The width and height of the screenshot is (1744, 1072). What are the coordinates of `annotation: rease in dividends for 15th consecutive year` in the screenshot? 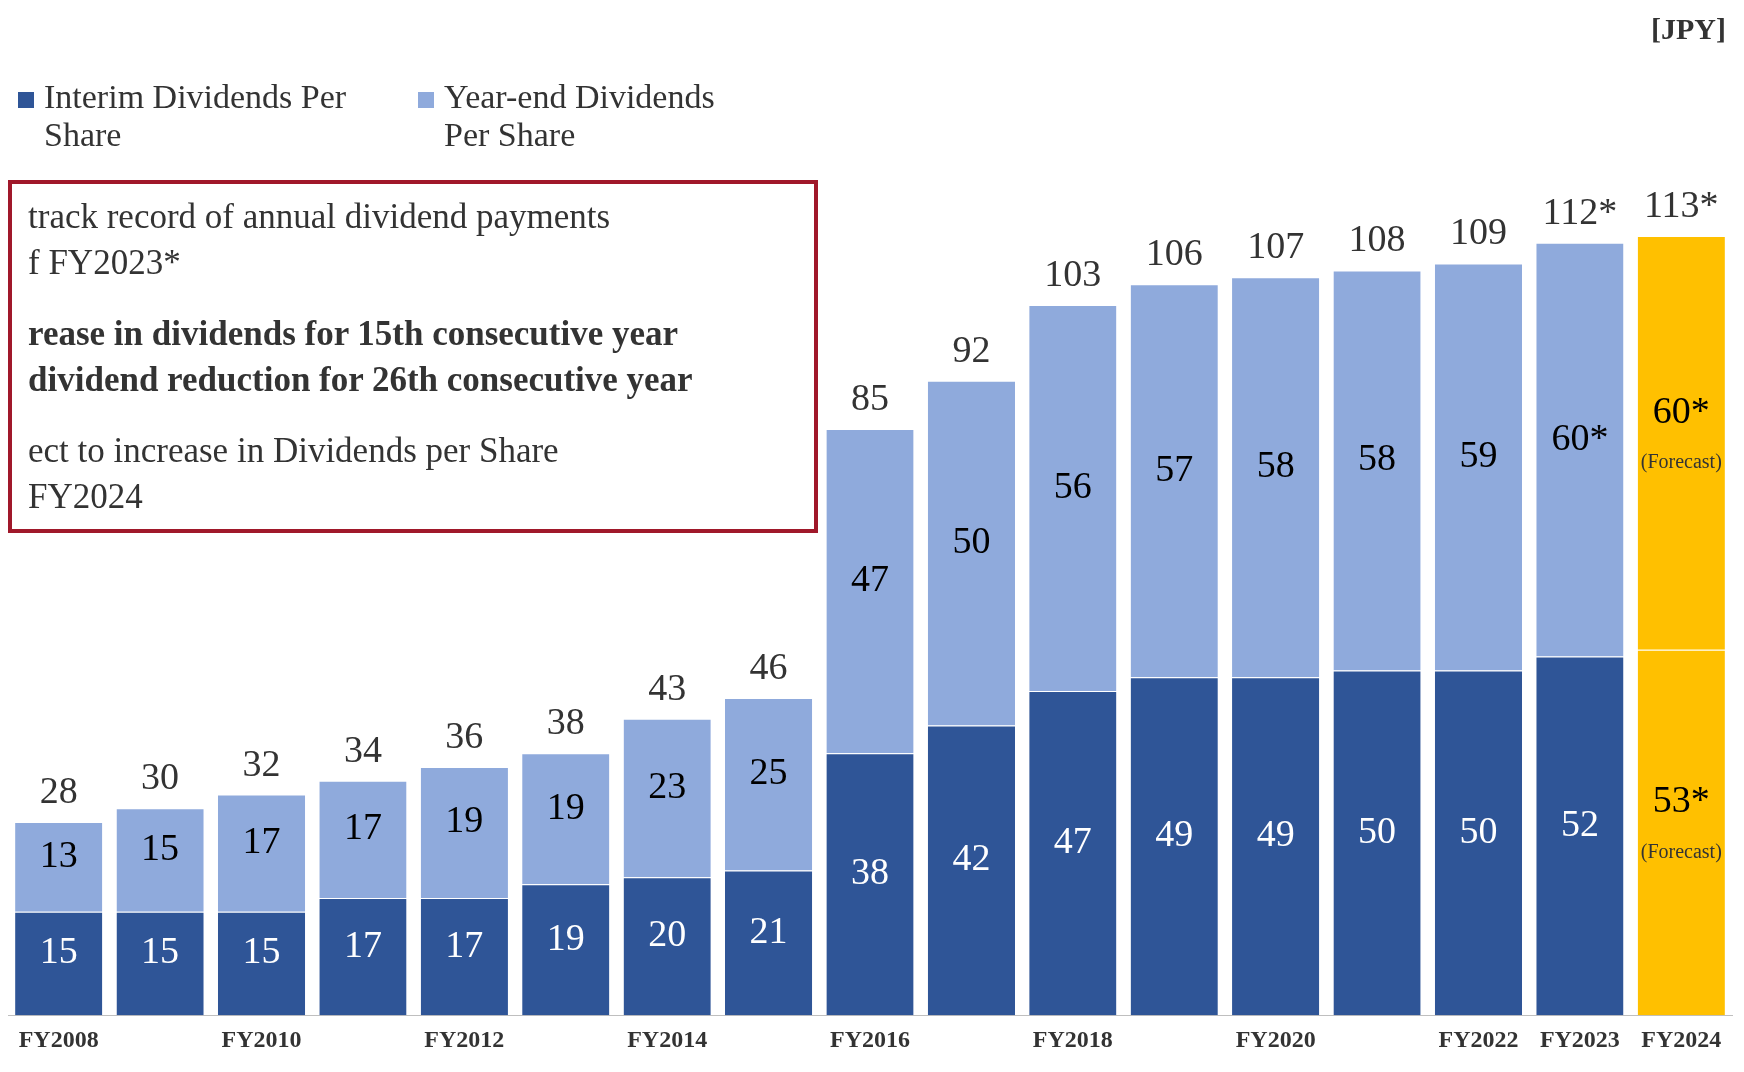 It's located at (354, 334).